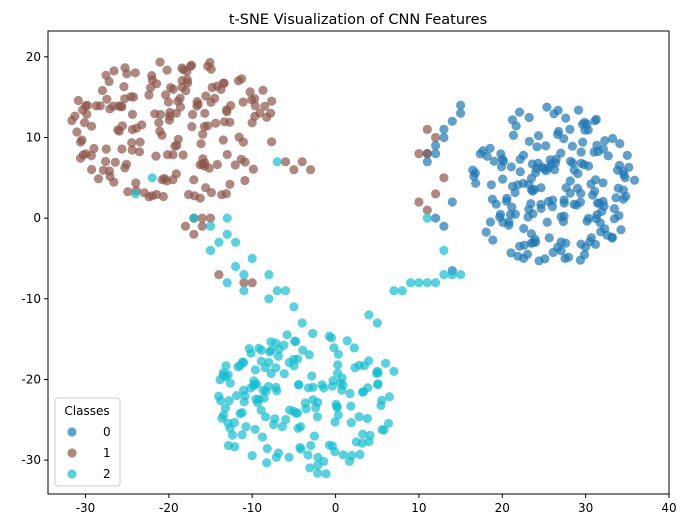  I want to click on x-tick-label: 0, so click(336, 508).